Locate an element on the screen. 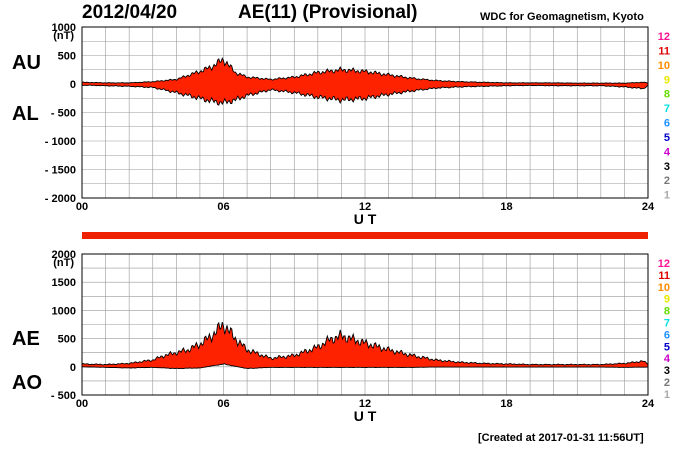 Image resolution: width=700 pixels, height=450 pixels. y-tick-label: - 2000 is located at coordinates (60, 199).